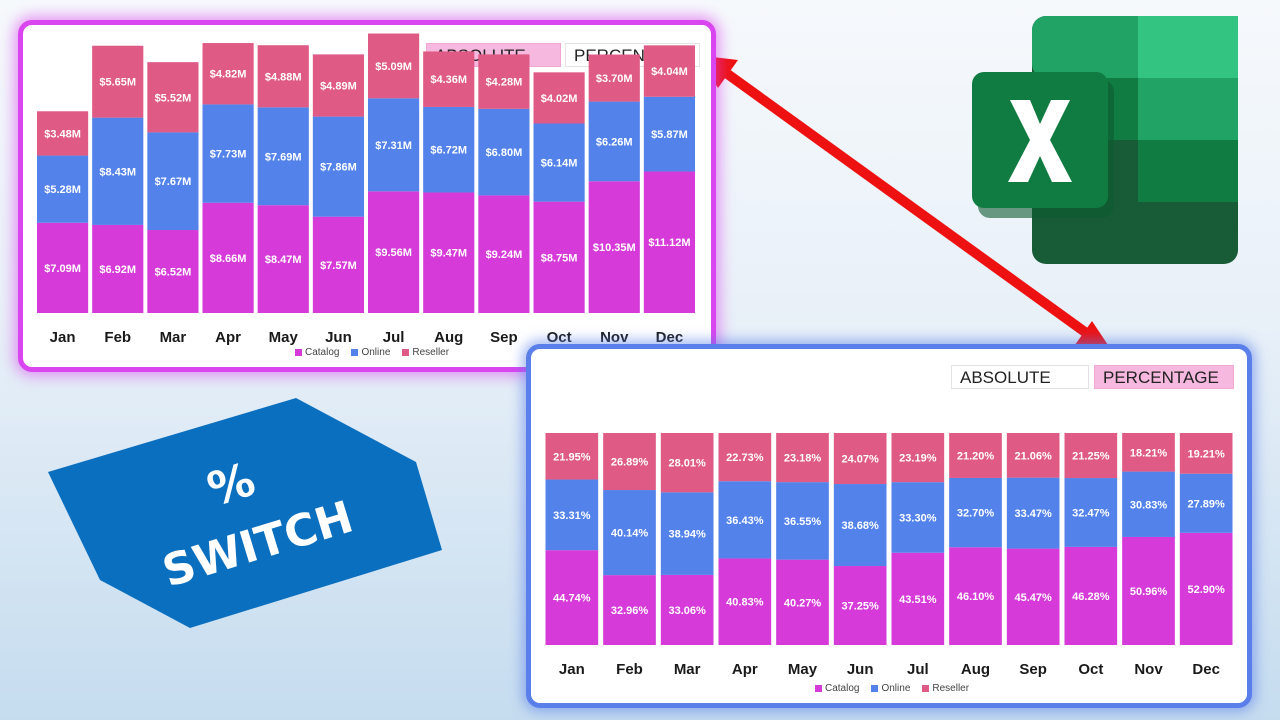  Describe the element at coordinates (118, 81) in the screenshot. I see `bar-reseller-feb` at that location.